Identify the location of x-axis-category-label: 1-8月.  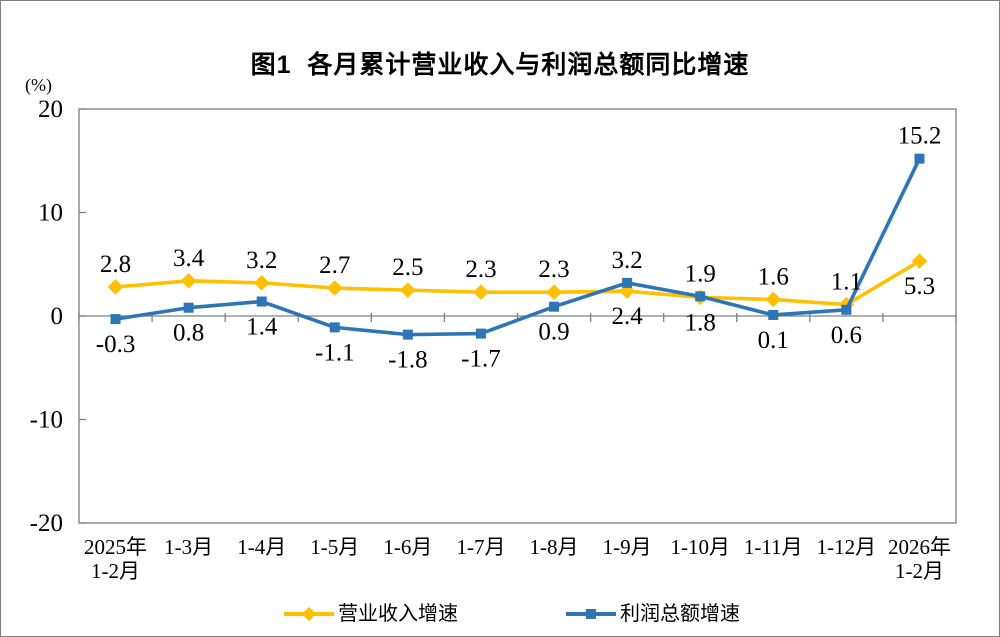
(554, 547).